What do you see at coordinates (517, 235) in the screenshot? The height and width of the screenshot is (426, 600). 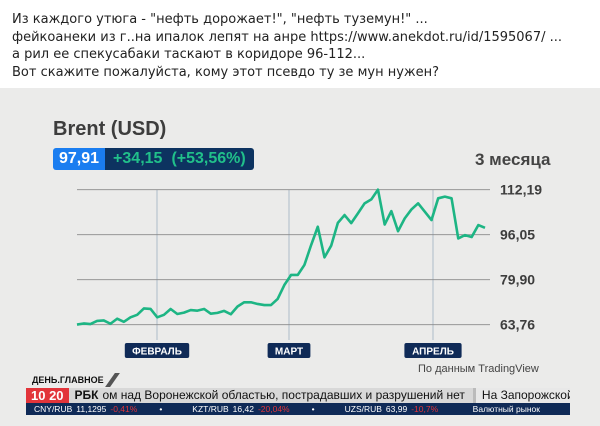 I see `y-tick-label: 96,05` at bounding box center [517, 235].